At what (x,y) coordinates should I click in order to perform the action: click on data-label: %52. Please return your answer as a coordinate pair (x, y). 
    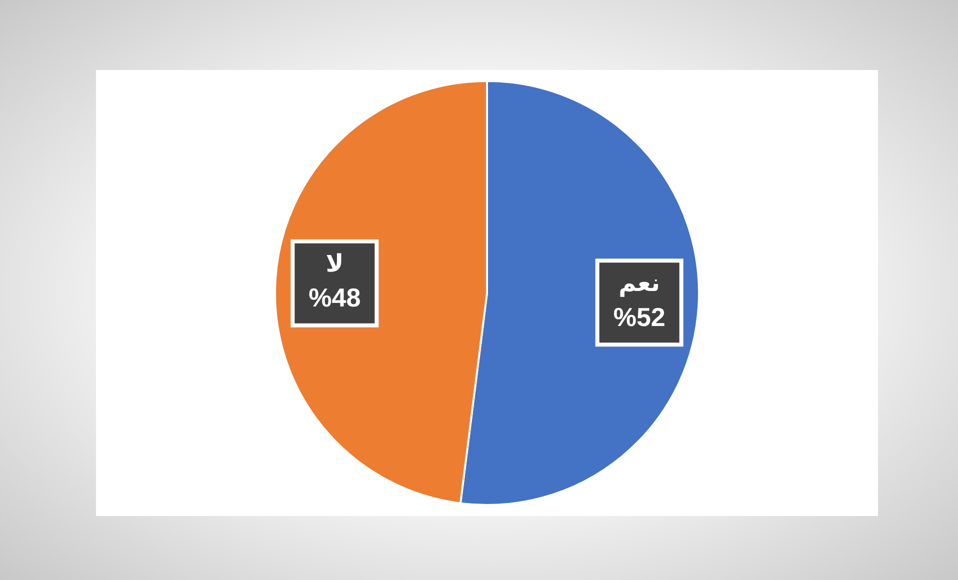
    Looking at the image, I should click on (639, 317).